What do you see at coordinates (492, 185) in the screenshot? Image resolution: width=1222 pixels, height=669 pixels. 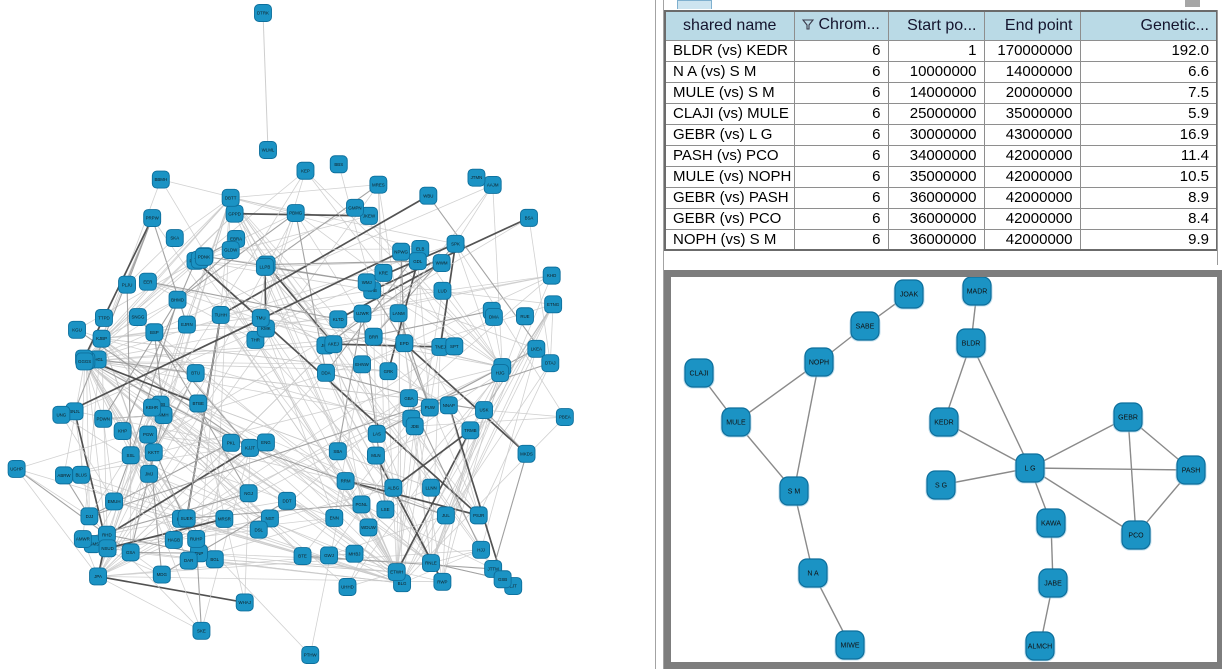 I see `network-node: AAJM` at bounding box center [492, 185].